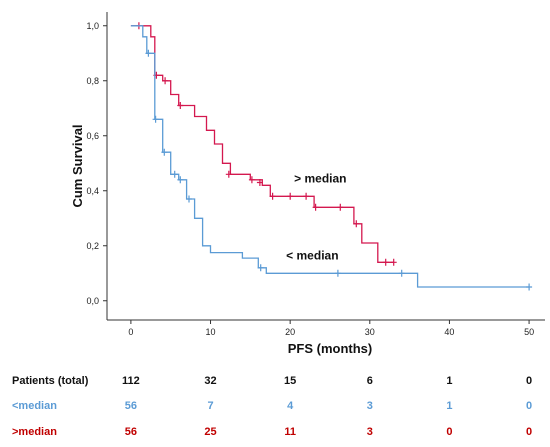  What do you see at coordinates (92, 191) in the screenshot?
I see `y-tick-label: 0,4` at bounding box center [92, 191].